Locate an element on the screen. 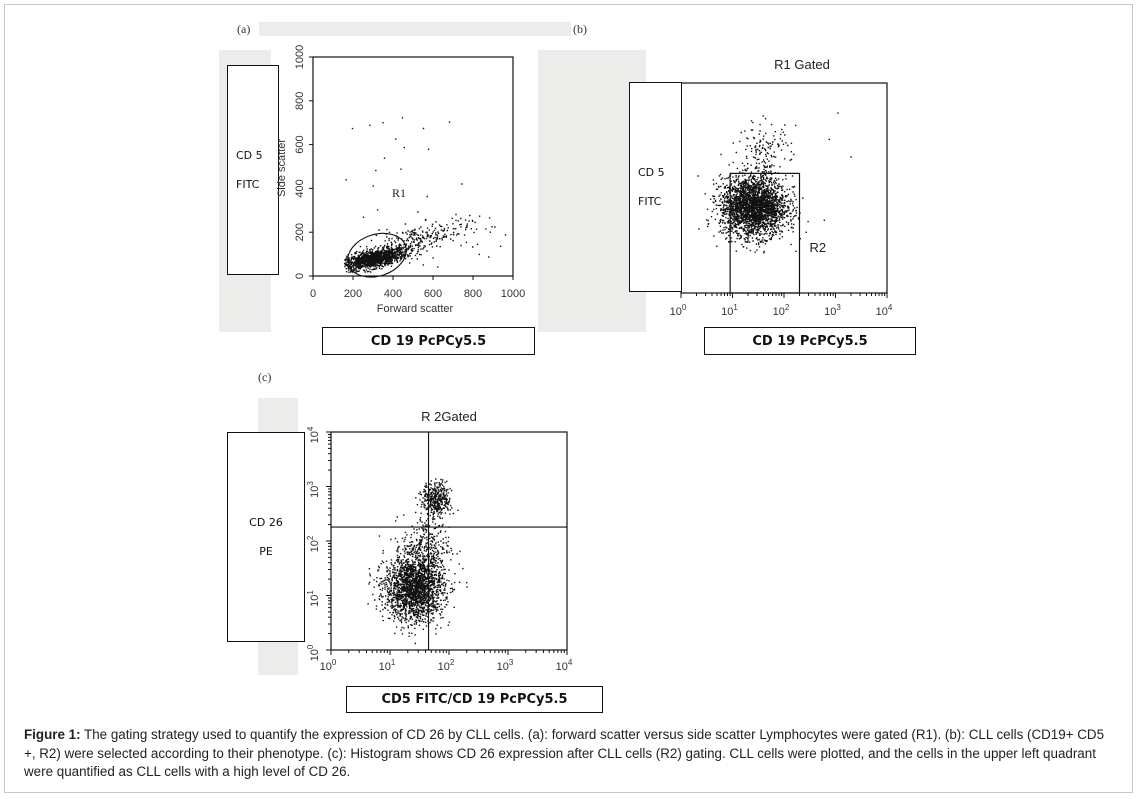  panel-a-x-tick-label: 800 is located at coordinates (473, 294).